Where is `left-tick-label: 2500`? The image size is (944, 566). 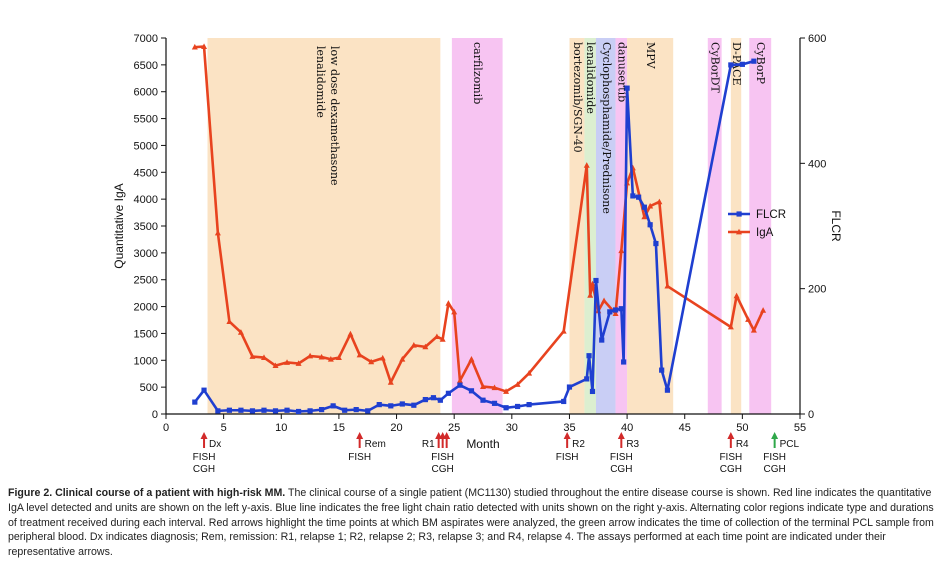 left-tick-label: 2500 is located at coordinates (146, 281).